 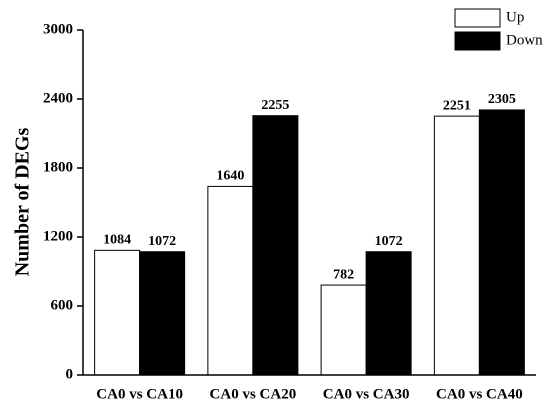 What do you see at coordinates (343, 274) in the screenshot?
I see `value-label: 782` at bounding box center [343, 274].